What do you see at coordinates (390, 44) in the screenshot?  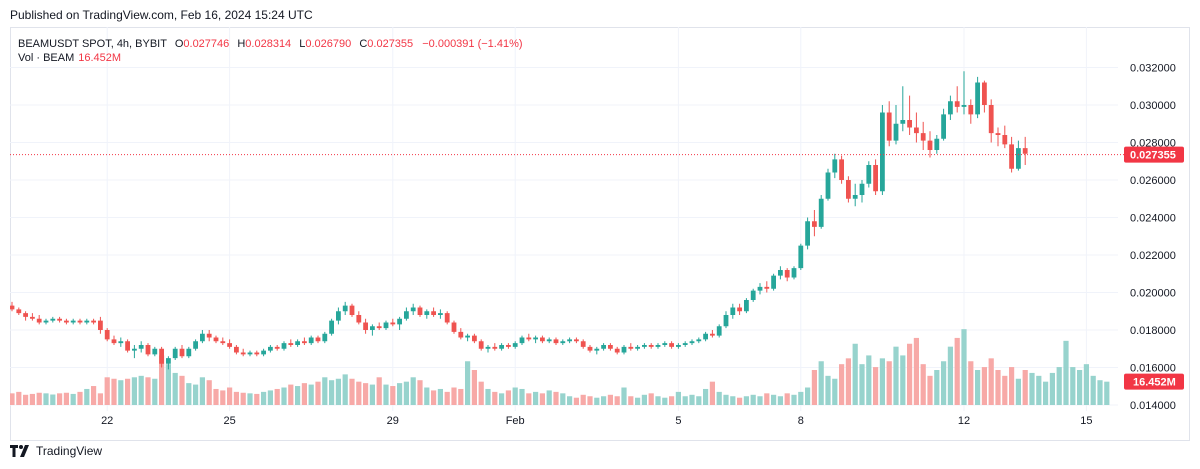 I see `close-value: 0.027355` at bounding box center [390, 44].